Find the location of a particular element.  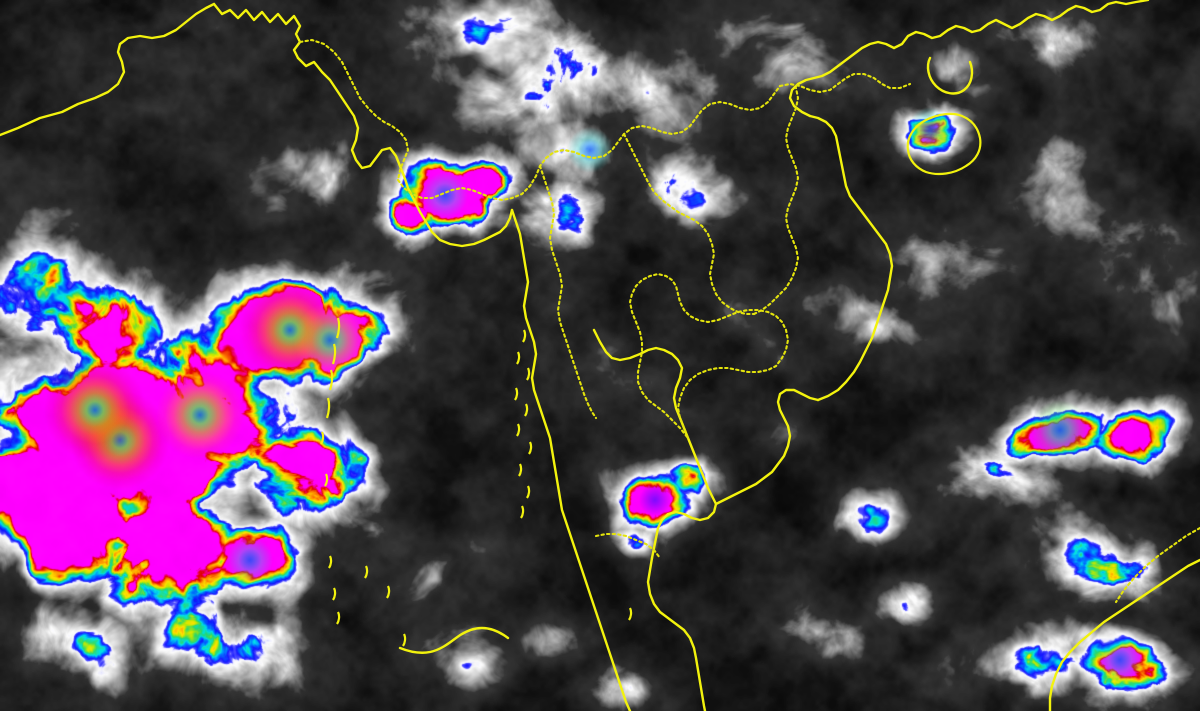

coastline-borneo-northwest is located at coordinates (1124, 634).